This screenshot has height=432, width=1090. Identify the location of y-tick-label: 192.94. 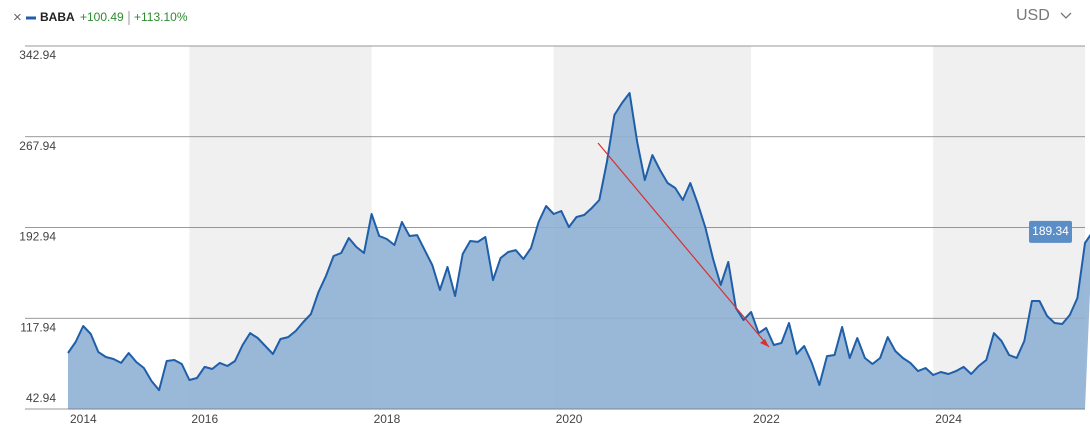
(37, 237).